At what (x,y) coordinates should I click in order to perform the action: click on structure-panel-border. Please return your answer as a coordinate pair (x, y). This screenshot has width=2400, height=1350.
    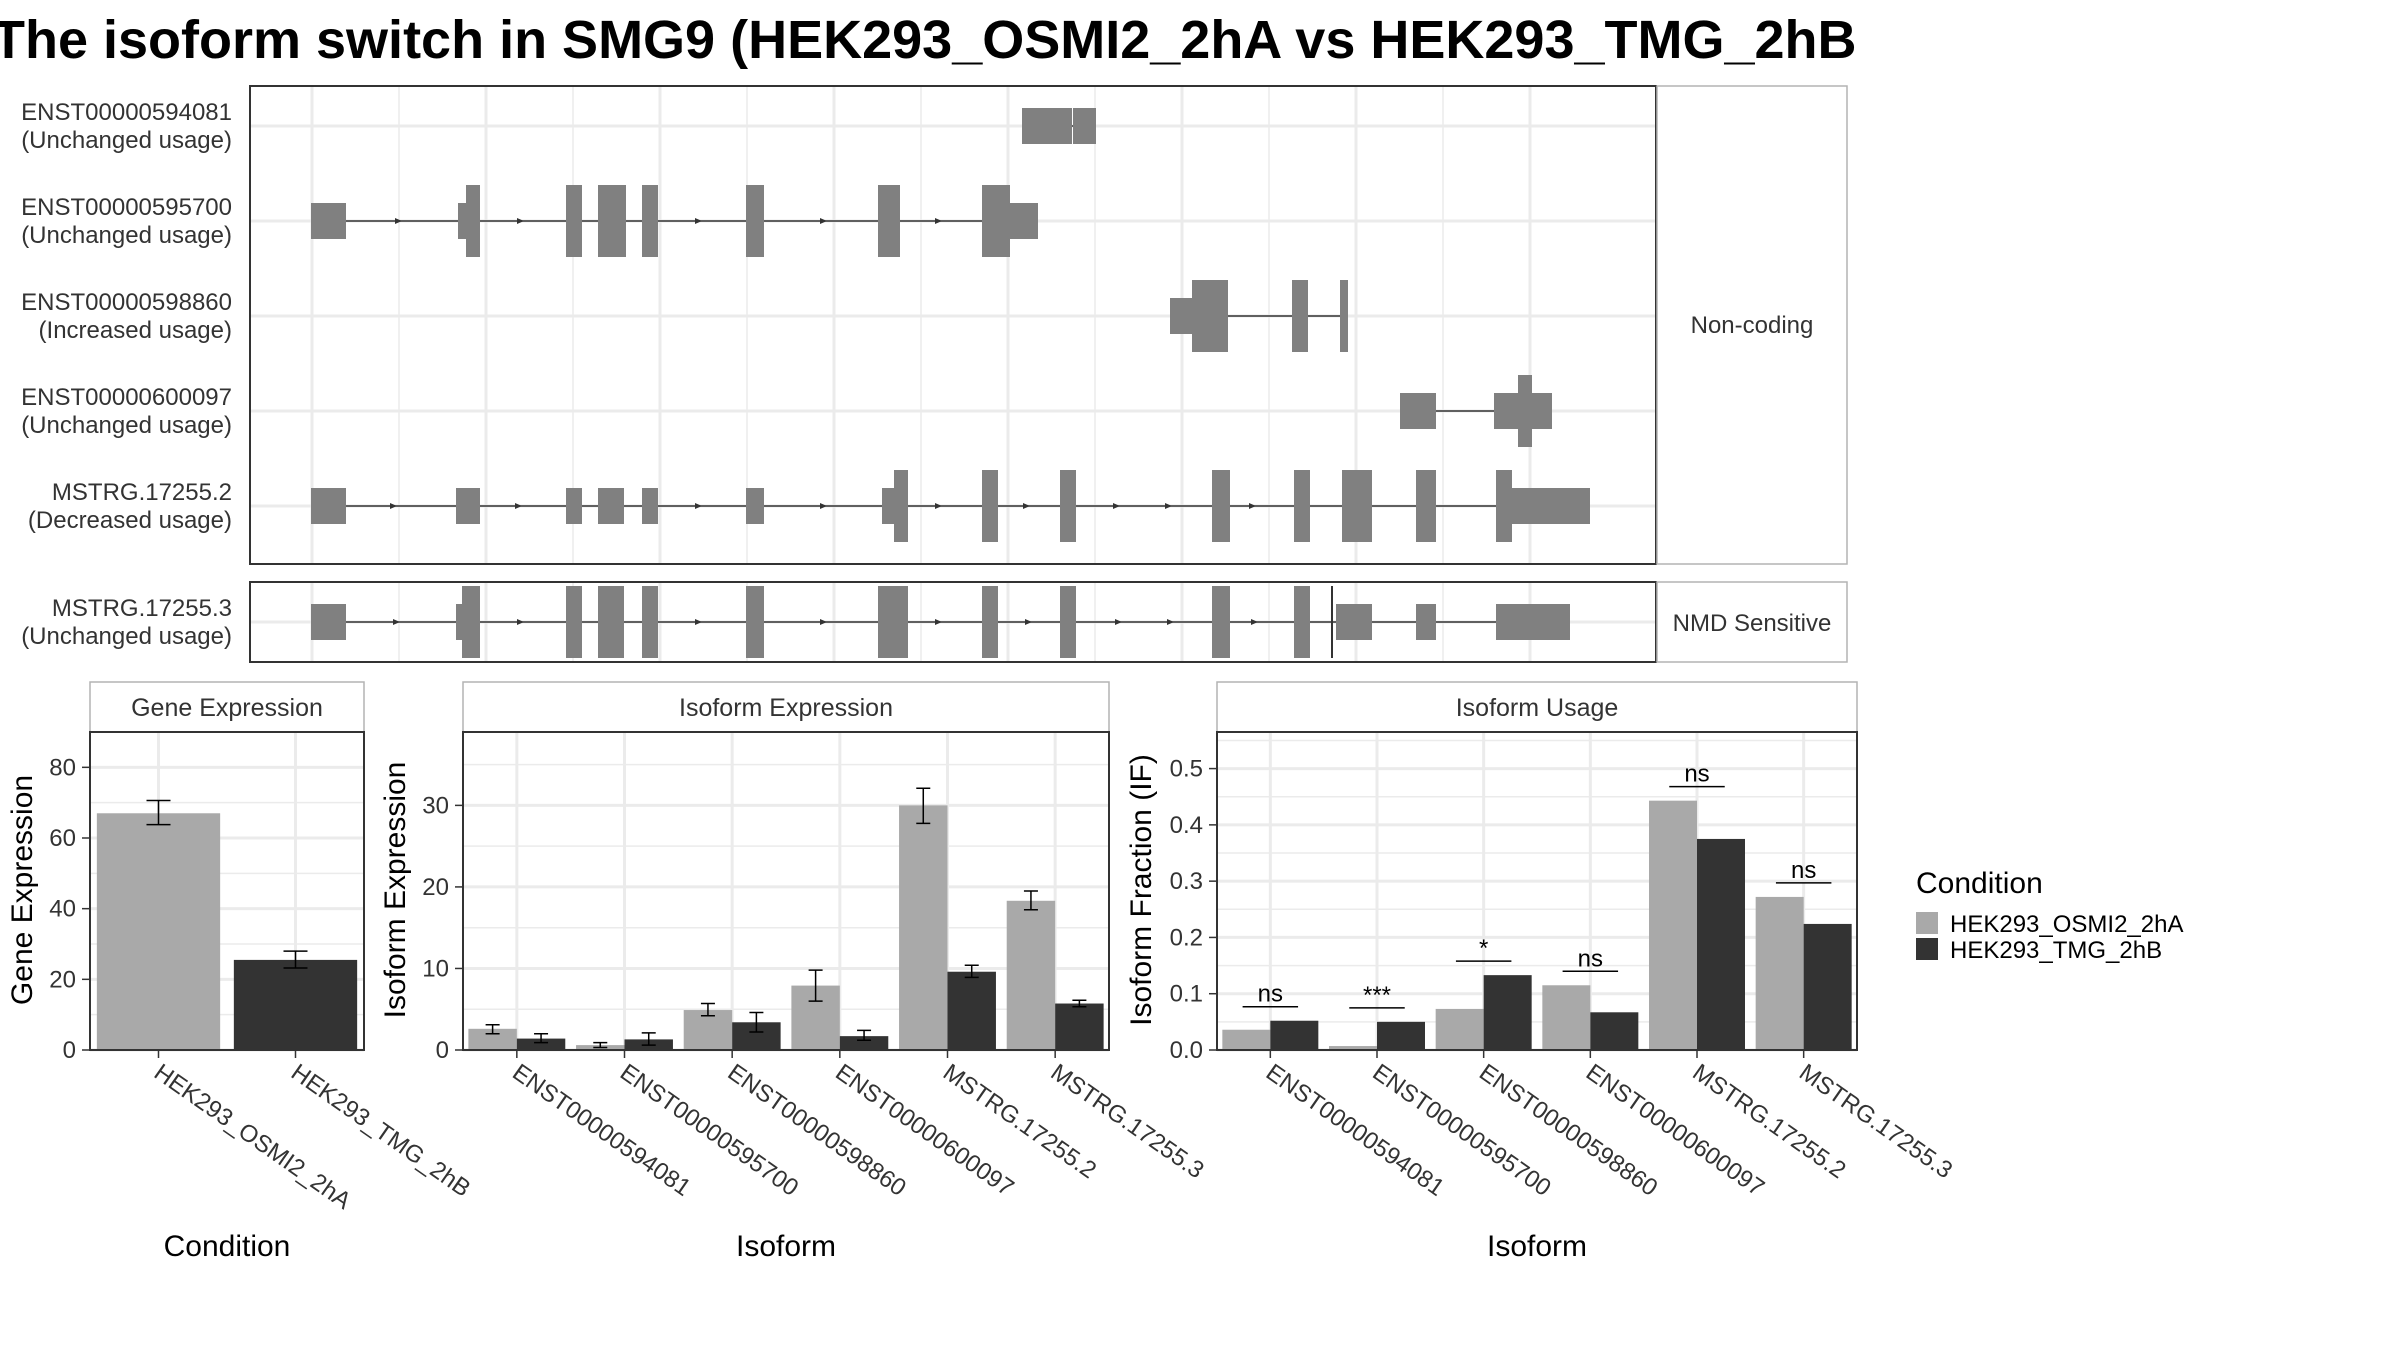
    Looking at the image, I should click on (953, 622).